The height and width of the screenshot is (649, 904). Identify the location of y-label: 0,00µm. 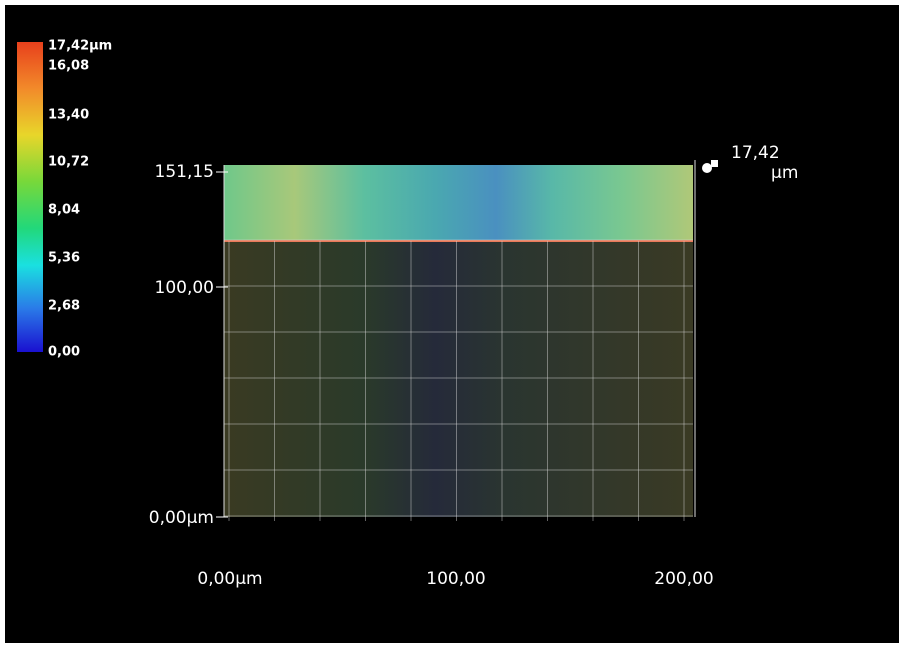
(181, 518).